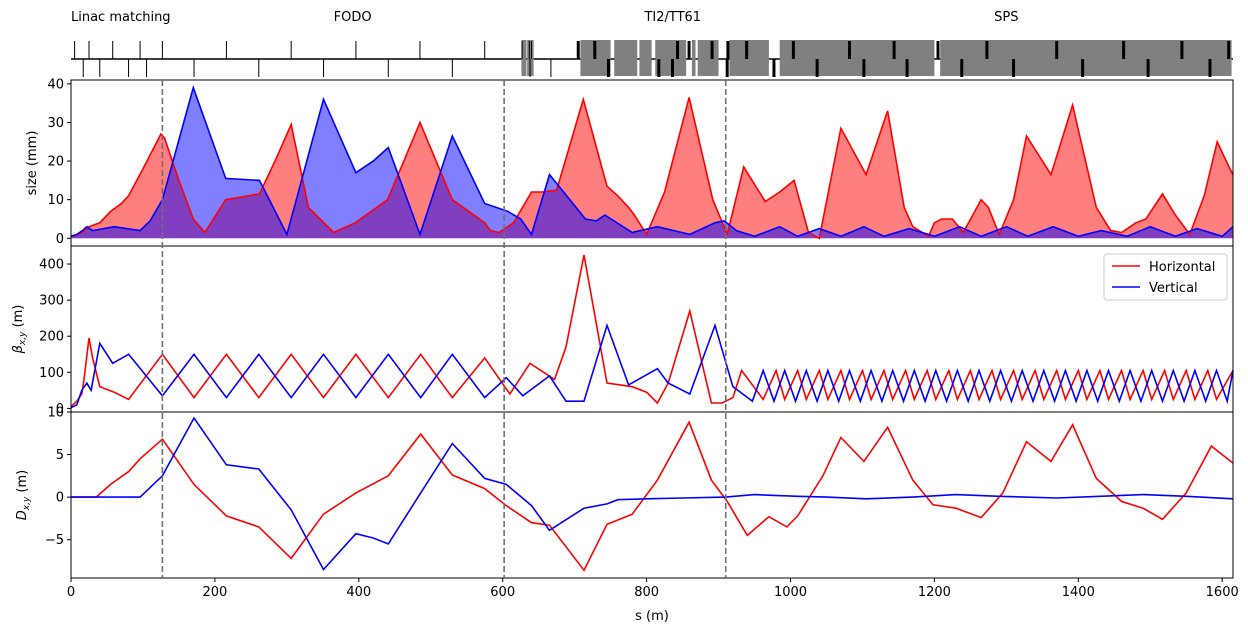 This screenshot has height=632, width=1248. I want to click on y-tick-label: 30, so click(55, 123).